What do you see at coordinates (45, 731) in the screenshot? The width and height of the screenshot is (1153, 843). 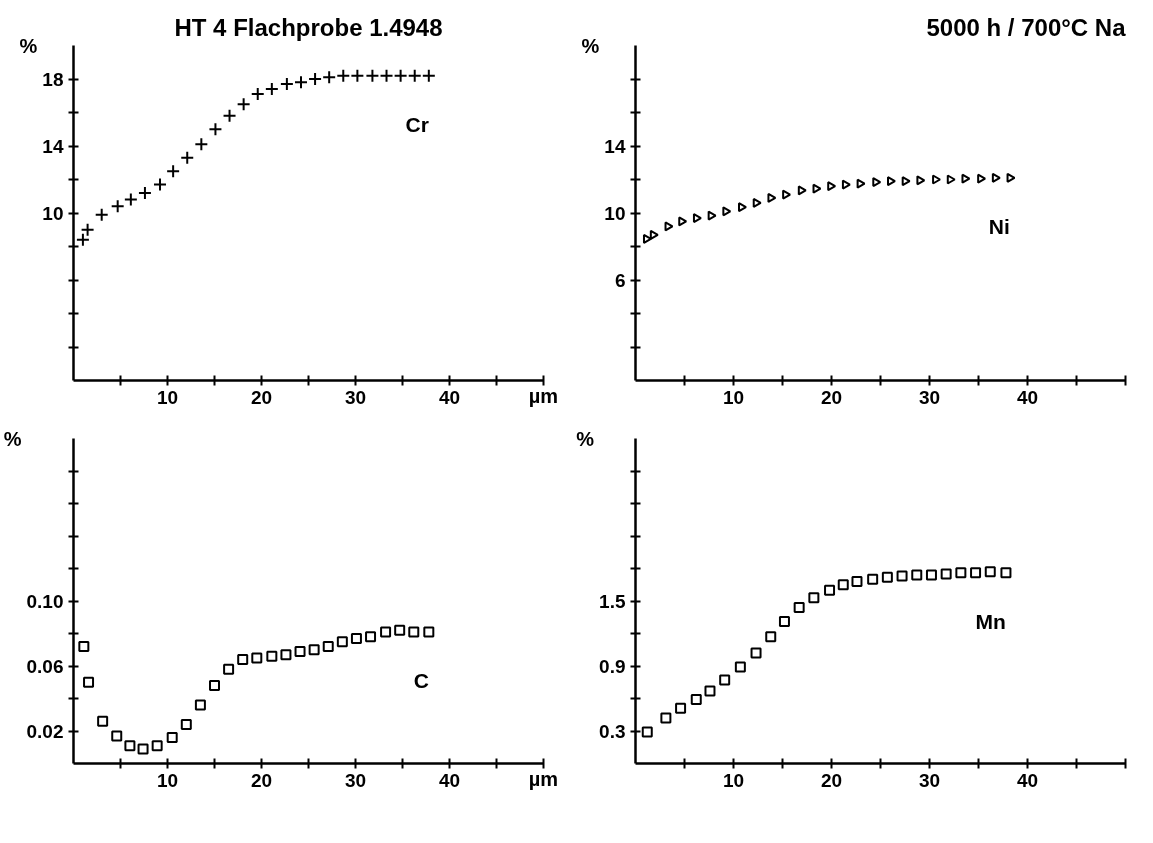 I see `y-tick-label: 0.02` at bounding box center [45, 731].